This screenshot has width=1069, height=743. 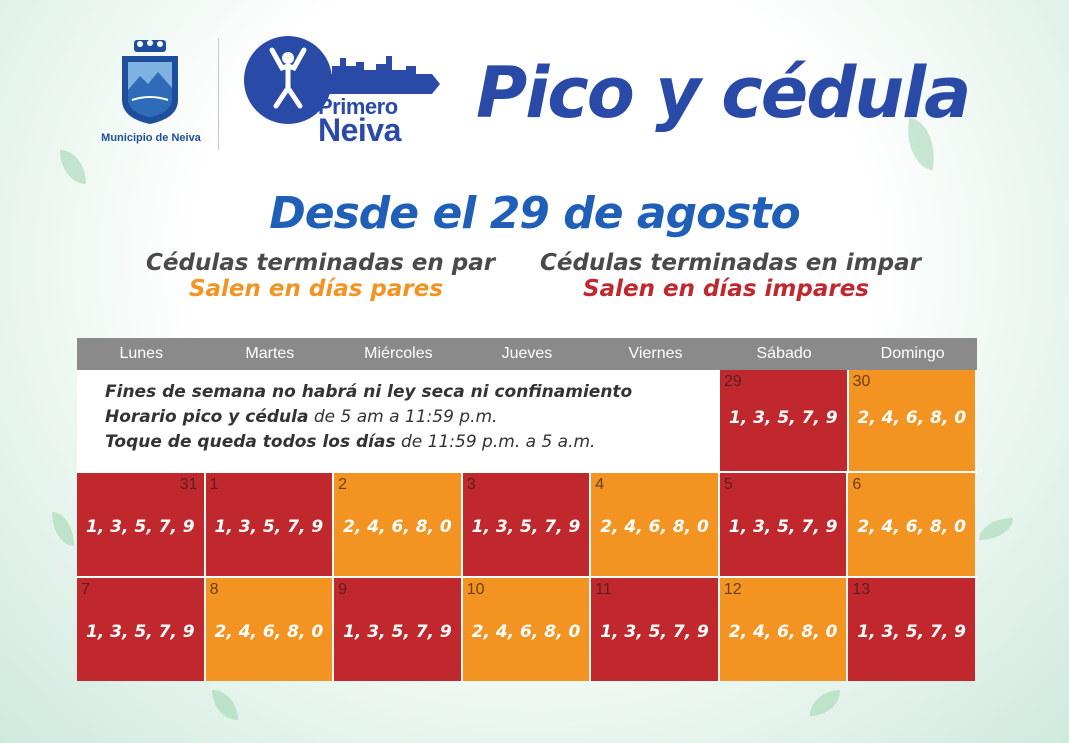 What do you see at coordinates (732, 589) in the screenshot?
I see `day-number: 12` at bounding box center [732, 589].